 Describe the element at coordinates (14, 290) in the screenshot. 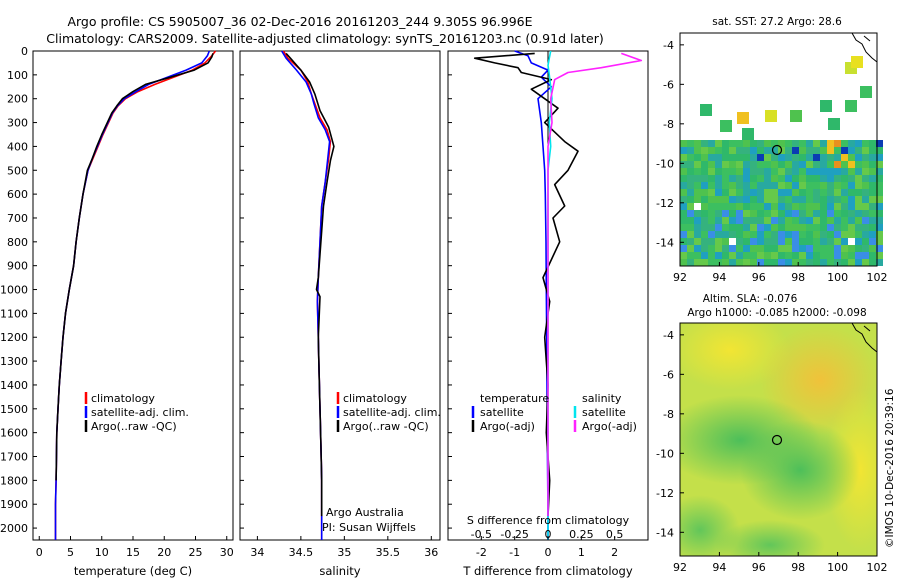

I see `y-tick-label: 1000` at that location.